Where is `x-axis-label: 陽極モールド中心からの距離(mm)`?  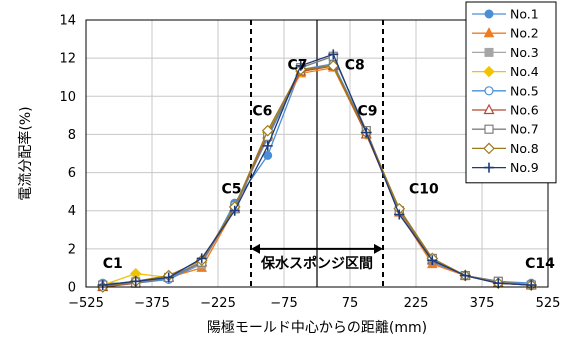
x-axis-label: 陽極モールド中心からの距離(mm) is located at coordinates (317, 327).